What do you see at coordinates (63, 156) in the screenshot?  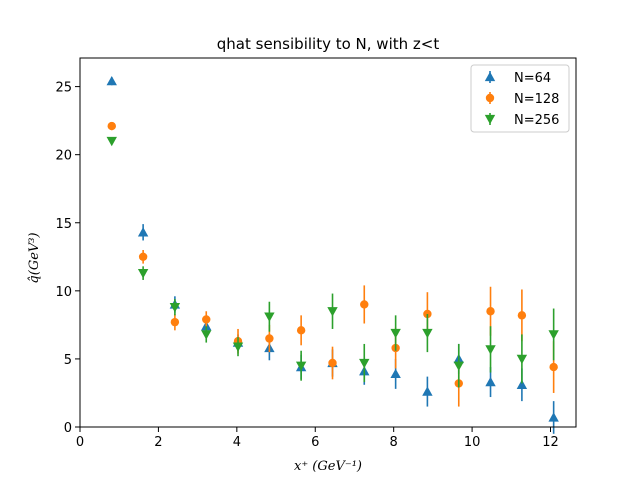 I see `y-tick-label: 20` at bounding box center [63, 156].